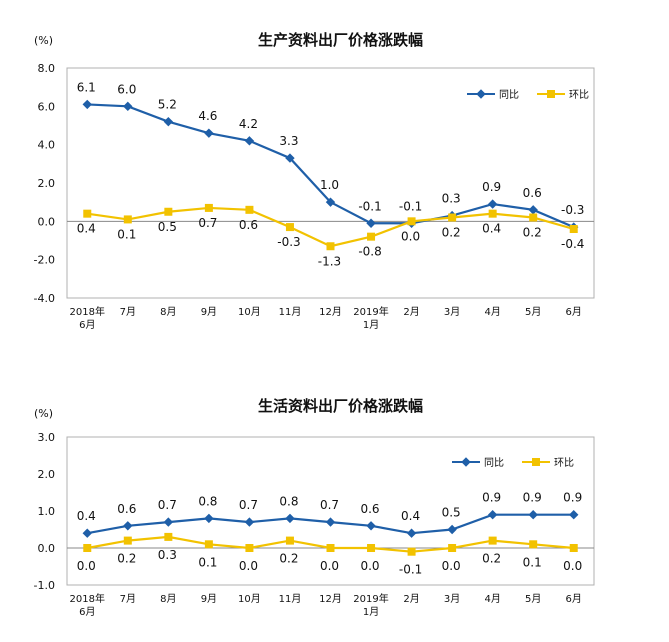 This screenshot has width=669, height=642. What do you see at coordinates (331, 166) in the screenshot?
I see `series-line` at bounding box center [331, 166].